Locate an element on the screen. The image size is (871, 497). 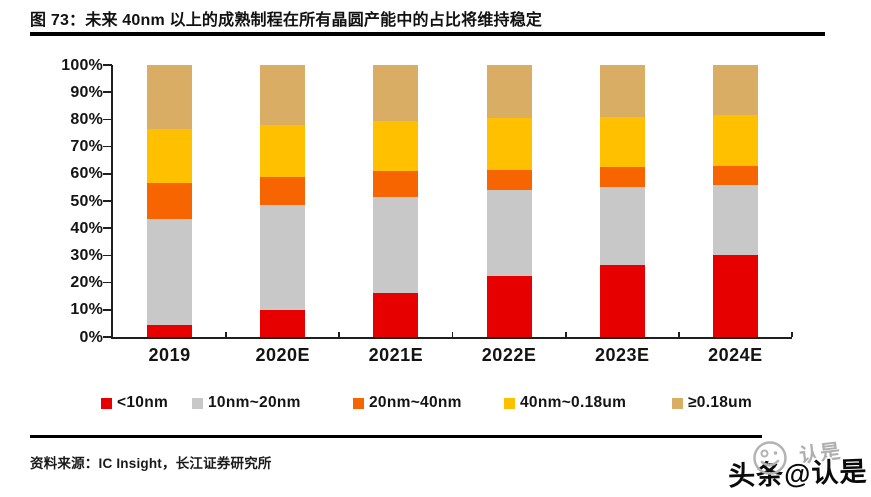
legend-item-40nm~0.18um: 40nm~0.18um is located at coordinates (565, 403).